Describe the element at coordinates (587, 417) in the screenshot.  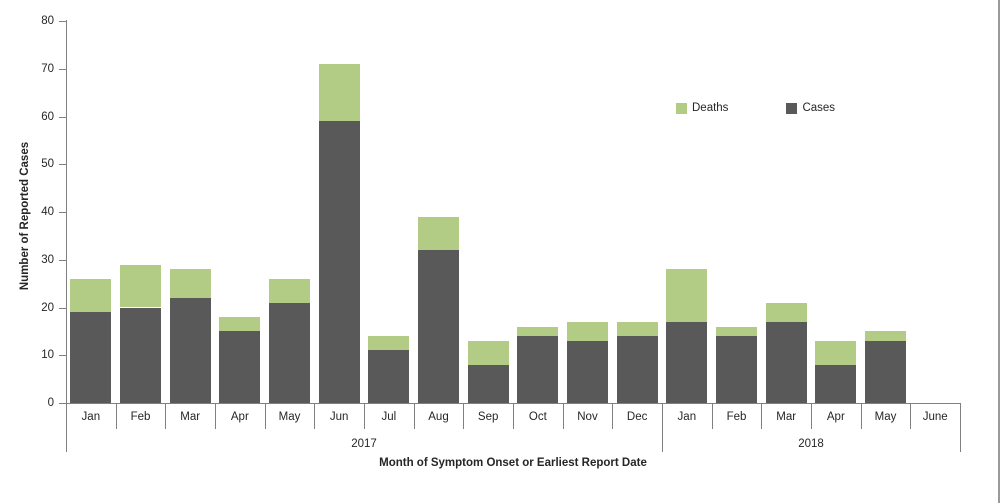
I see `month-label-10: Nov` at that location.